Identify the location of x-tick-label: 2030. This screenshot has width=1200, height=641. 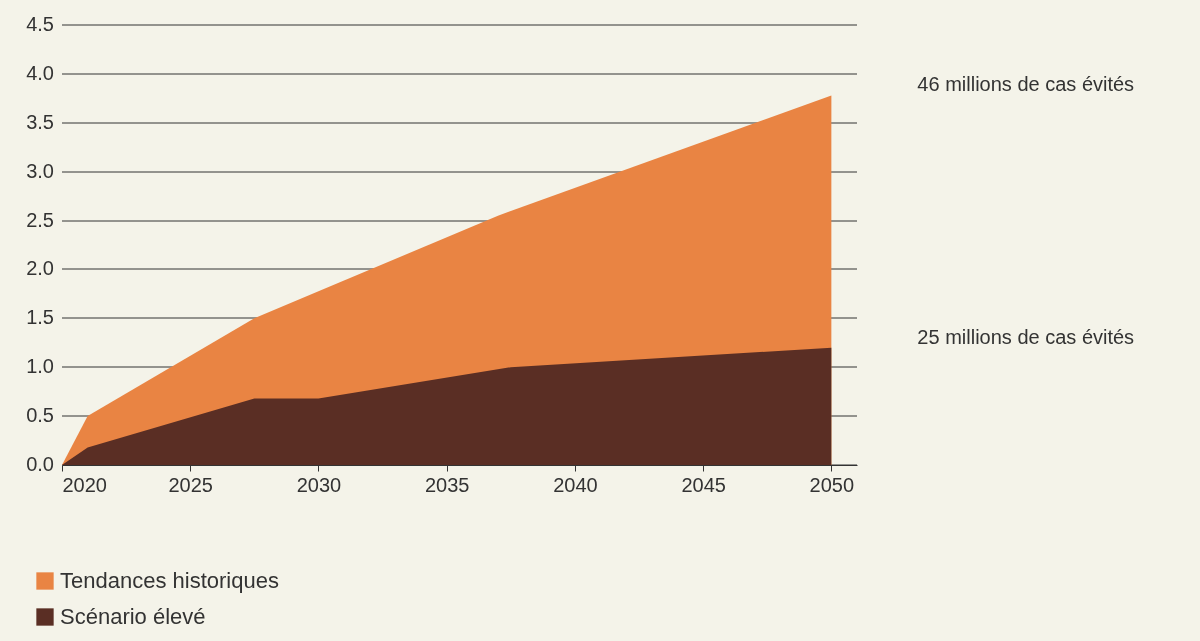
(319, 484).